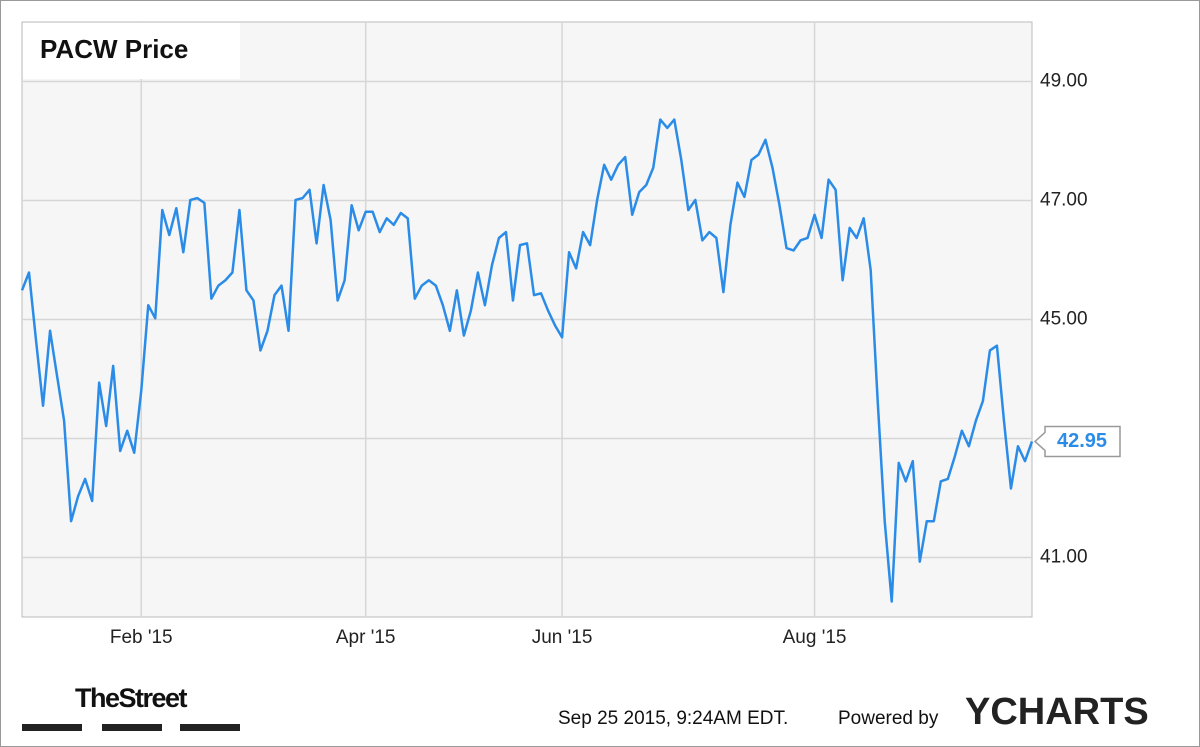 This screenshot has height=747, width=1200. What do you see at coordinates (141, 637) in the screenshot?
I see `x-tick-label: Feb '15` at bounding box center [141, 637].